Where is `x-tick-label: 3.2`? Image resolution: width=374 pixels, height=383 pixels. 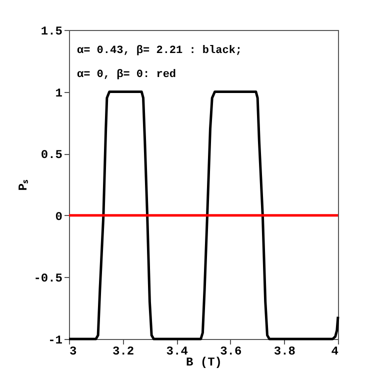
x-tick-label: 3.2 is located at coordinates (123, 351).